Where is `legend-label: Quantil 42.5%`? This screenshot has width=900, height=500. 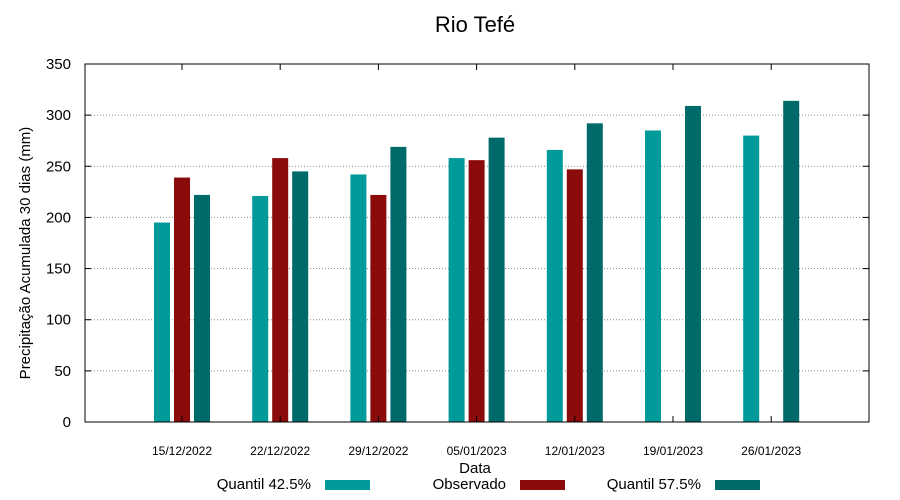 legend-label: Quantil 42.5% is located at coordinates (264, 484).